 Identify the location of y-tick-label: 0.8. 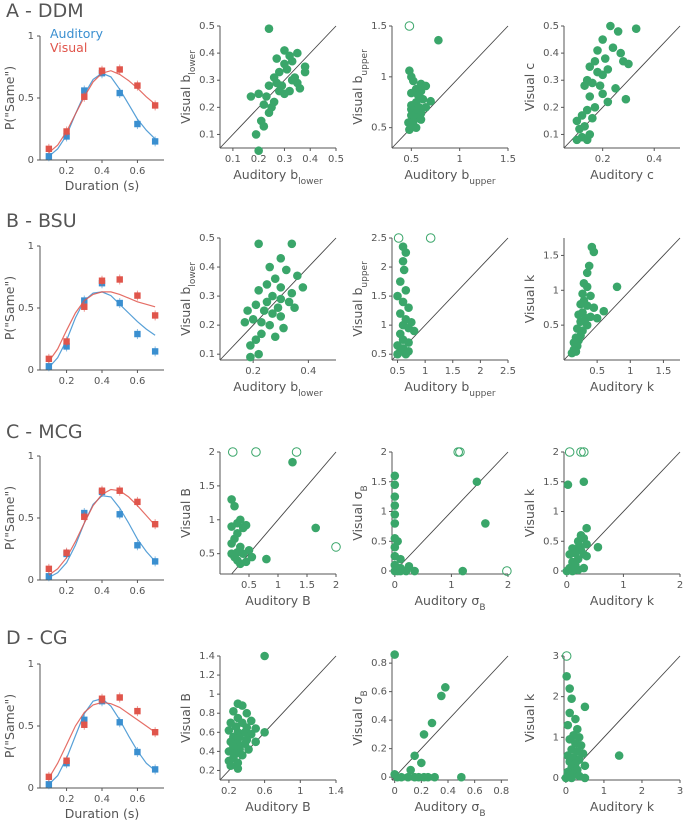
(207, 713).